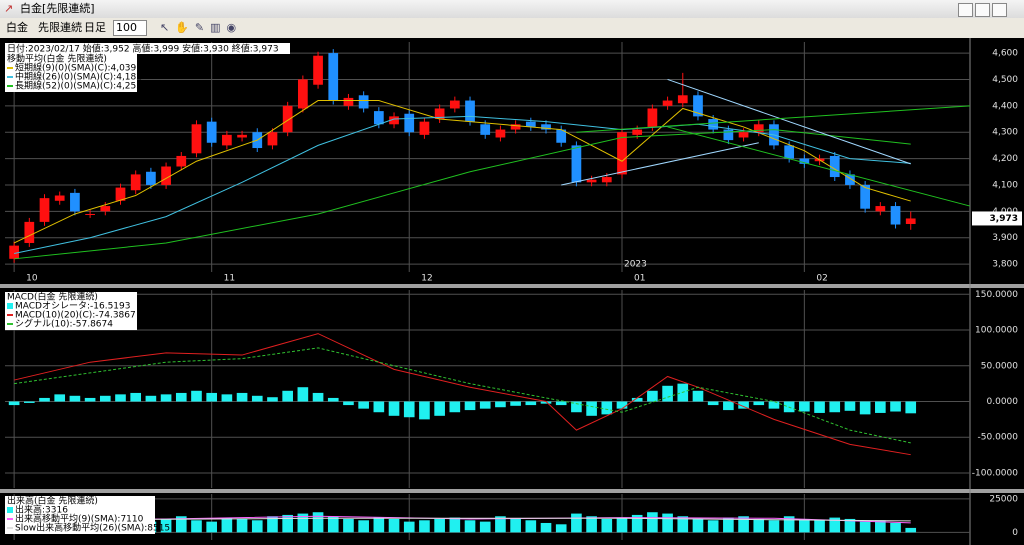 Image resolution: width=1024 pixels, height=545 pixels. Describe the element at coordinates (1005, 54) in the screenshot. I see `y-tick-label: 4,600` at that location.